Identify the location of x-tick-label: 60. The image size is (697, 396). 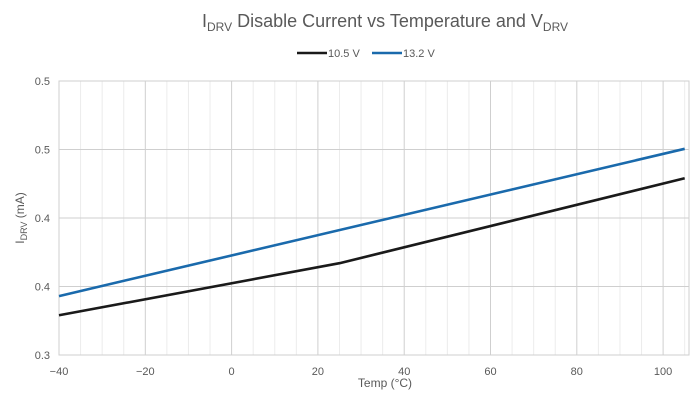
(490, 372).